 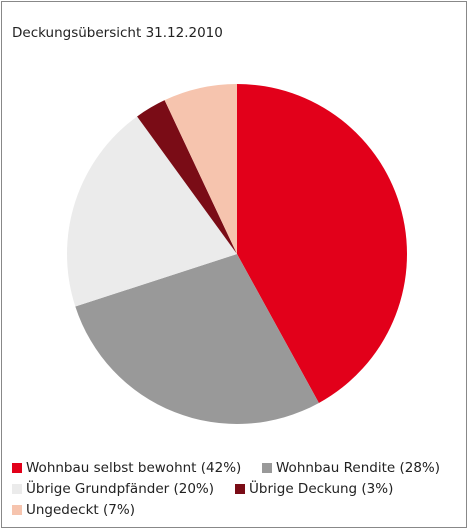 What do you see at coordinates (133, 468) in the screenshot?
I see `legend-label: Wohnbau selbst bewohnt (42%)` at bounding box center [133, 468].